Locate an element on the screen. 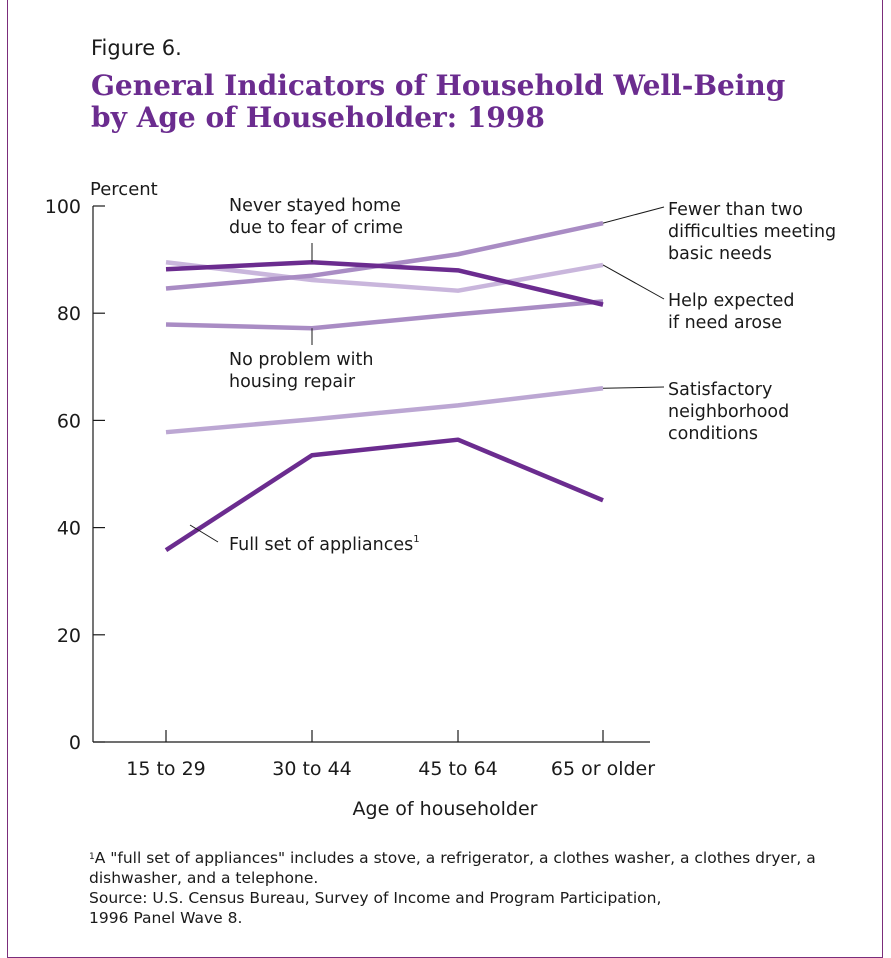 The image size is (891, 958). y-tick-label: 80 is located at coordinates (69, 314).